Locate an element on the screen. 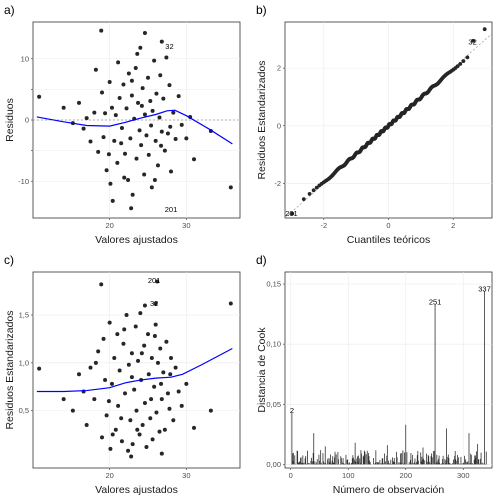  x-tick-label: 200 is located at coordinates (405, 475).